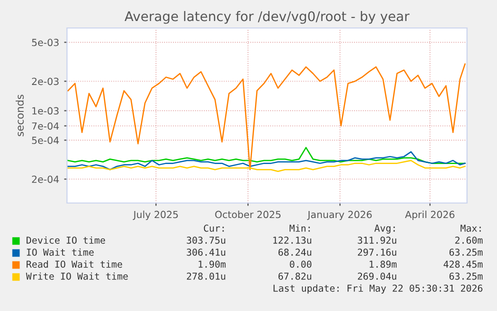 This screenshot has width=497, height=311. What do you see at coordinates (214, 228) in the screenshot?
I see `text: Cur:` at bounding box center [214, 228].